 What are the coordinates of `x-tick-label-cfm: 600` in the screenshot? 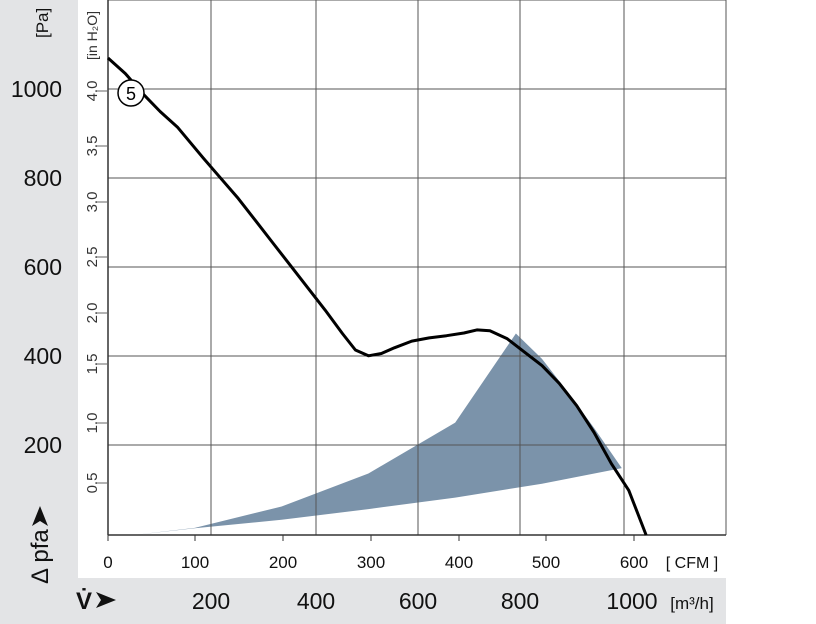 It's located at (634, 562).